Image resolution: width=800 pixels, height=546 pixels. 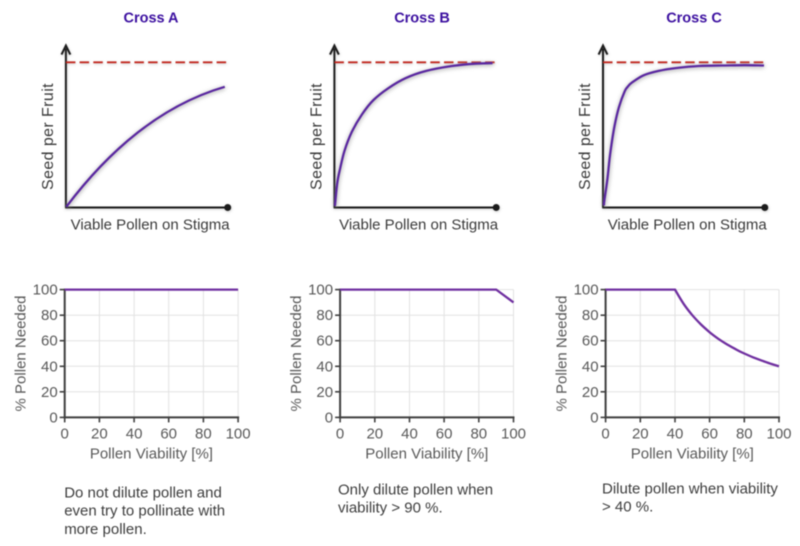 What do you see at coordinates (151, 19) in the screenshot?
I see `svg-text: Cross A` at bounding box center [151, 19].